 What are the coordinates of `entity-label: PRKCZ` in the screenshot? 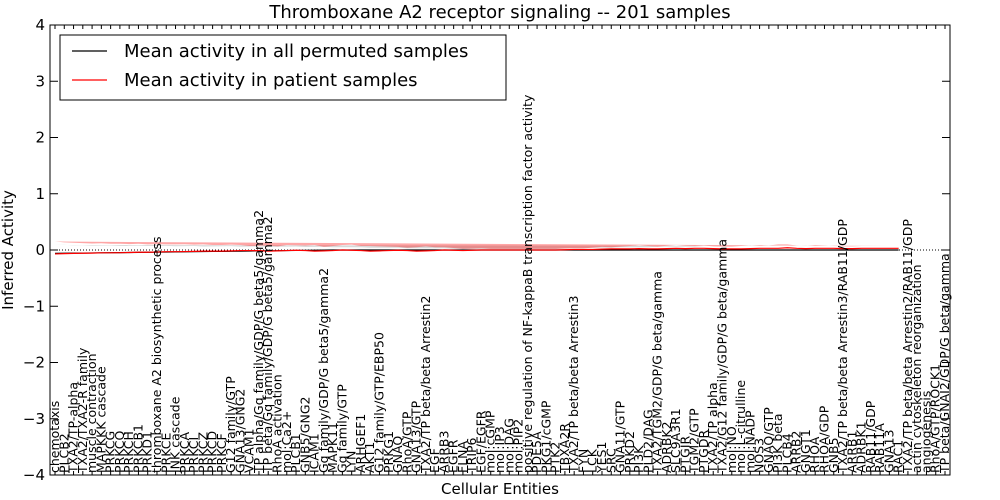 It's located at (202, 452).